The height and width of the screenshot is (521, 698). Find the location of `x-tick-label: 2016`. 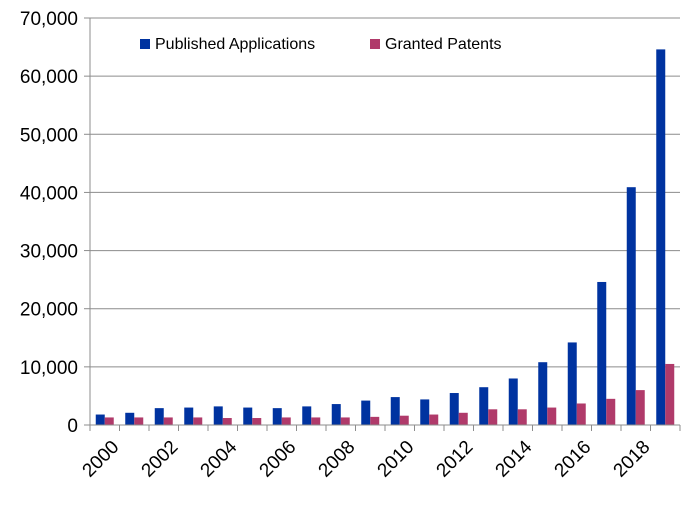

x-tick-label: 2016 is located at coordinates (573, 459).